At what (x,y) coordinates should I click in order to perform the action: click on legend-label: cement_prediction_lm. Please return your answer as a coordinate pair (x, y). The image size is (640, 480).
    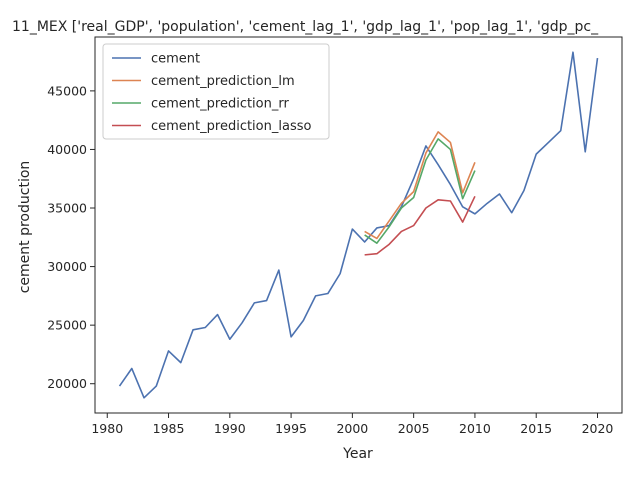
    Looking at the image, I should click on (223, 81).